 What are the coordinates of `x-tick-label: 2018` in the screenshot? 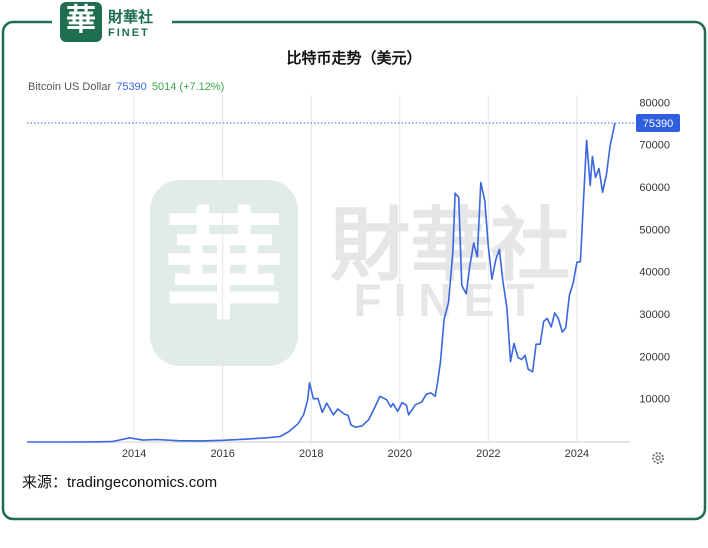 It's located at (311, 454).